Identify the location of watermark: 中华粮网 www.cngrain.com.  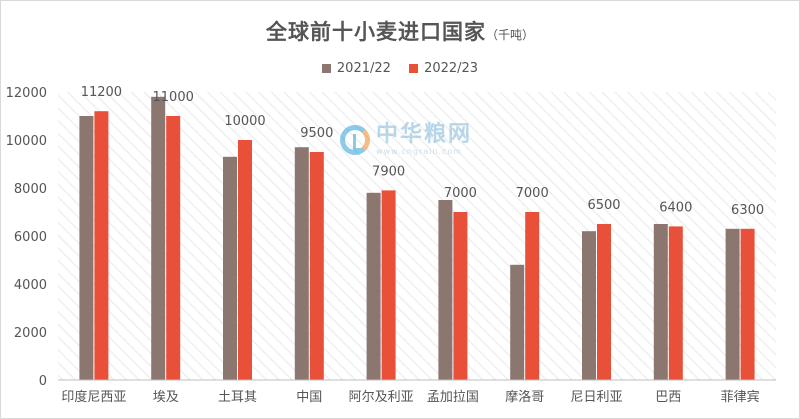
(406, 140).